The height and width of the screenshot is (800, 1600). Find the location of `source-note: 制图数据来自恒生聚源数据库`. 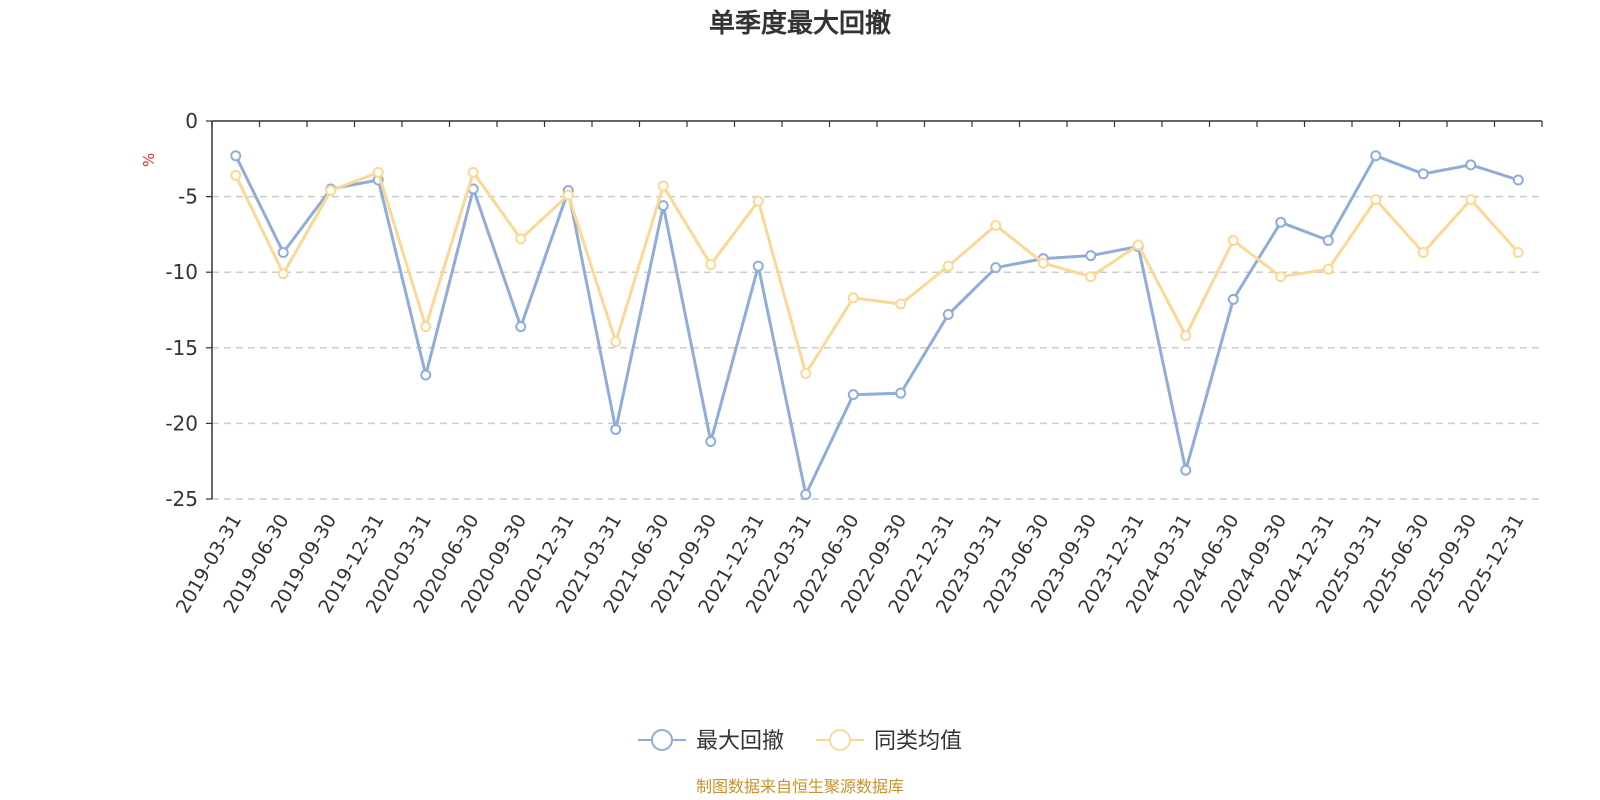

source-note: 制图数据来自恒生聚源数据库 is located at coordinates (800, 786).